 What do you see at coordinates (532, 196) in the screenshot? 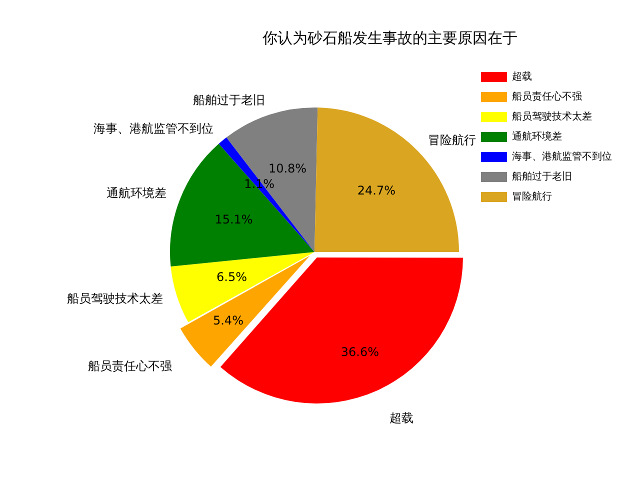
I see `legend-label: 冒险航行` at bounding box center [532, 196].